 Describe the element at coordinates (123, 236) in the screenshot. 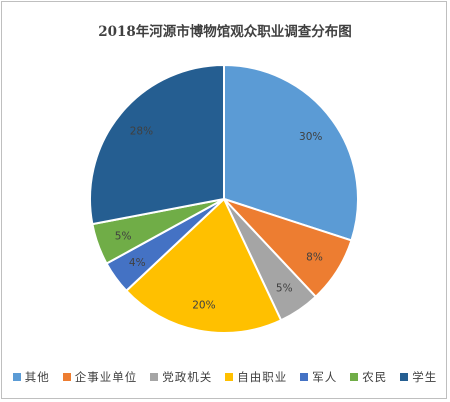

I see `pie-label-6: 5%` at that location.